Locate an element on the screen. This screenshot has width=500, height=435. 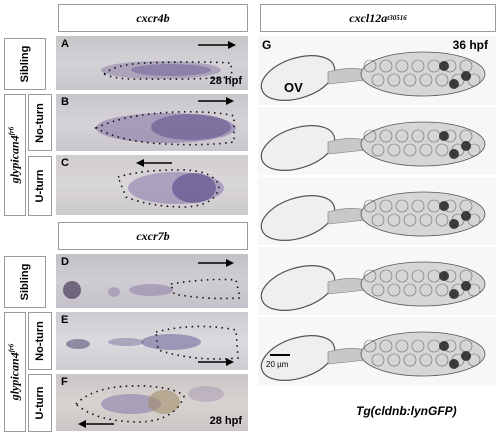
panel-label-b: B is located at coordinates (65, 102).